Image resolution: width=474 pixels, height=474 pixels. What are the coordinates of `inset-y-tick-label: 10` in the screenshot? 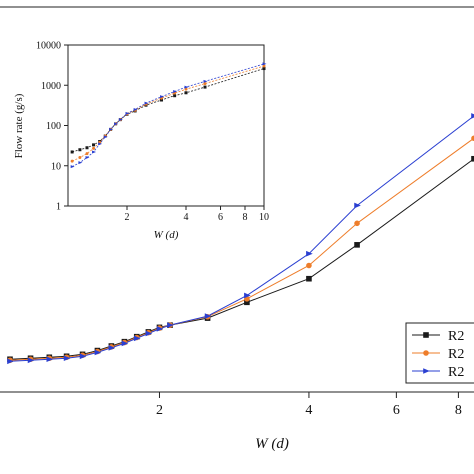 It's located at (56, 166).